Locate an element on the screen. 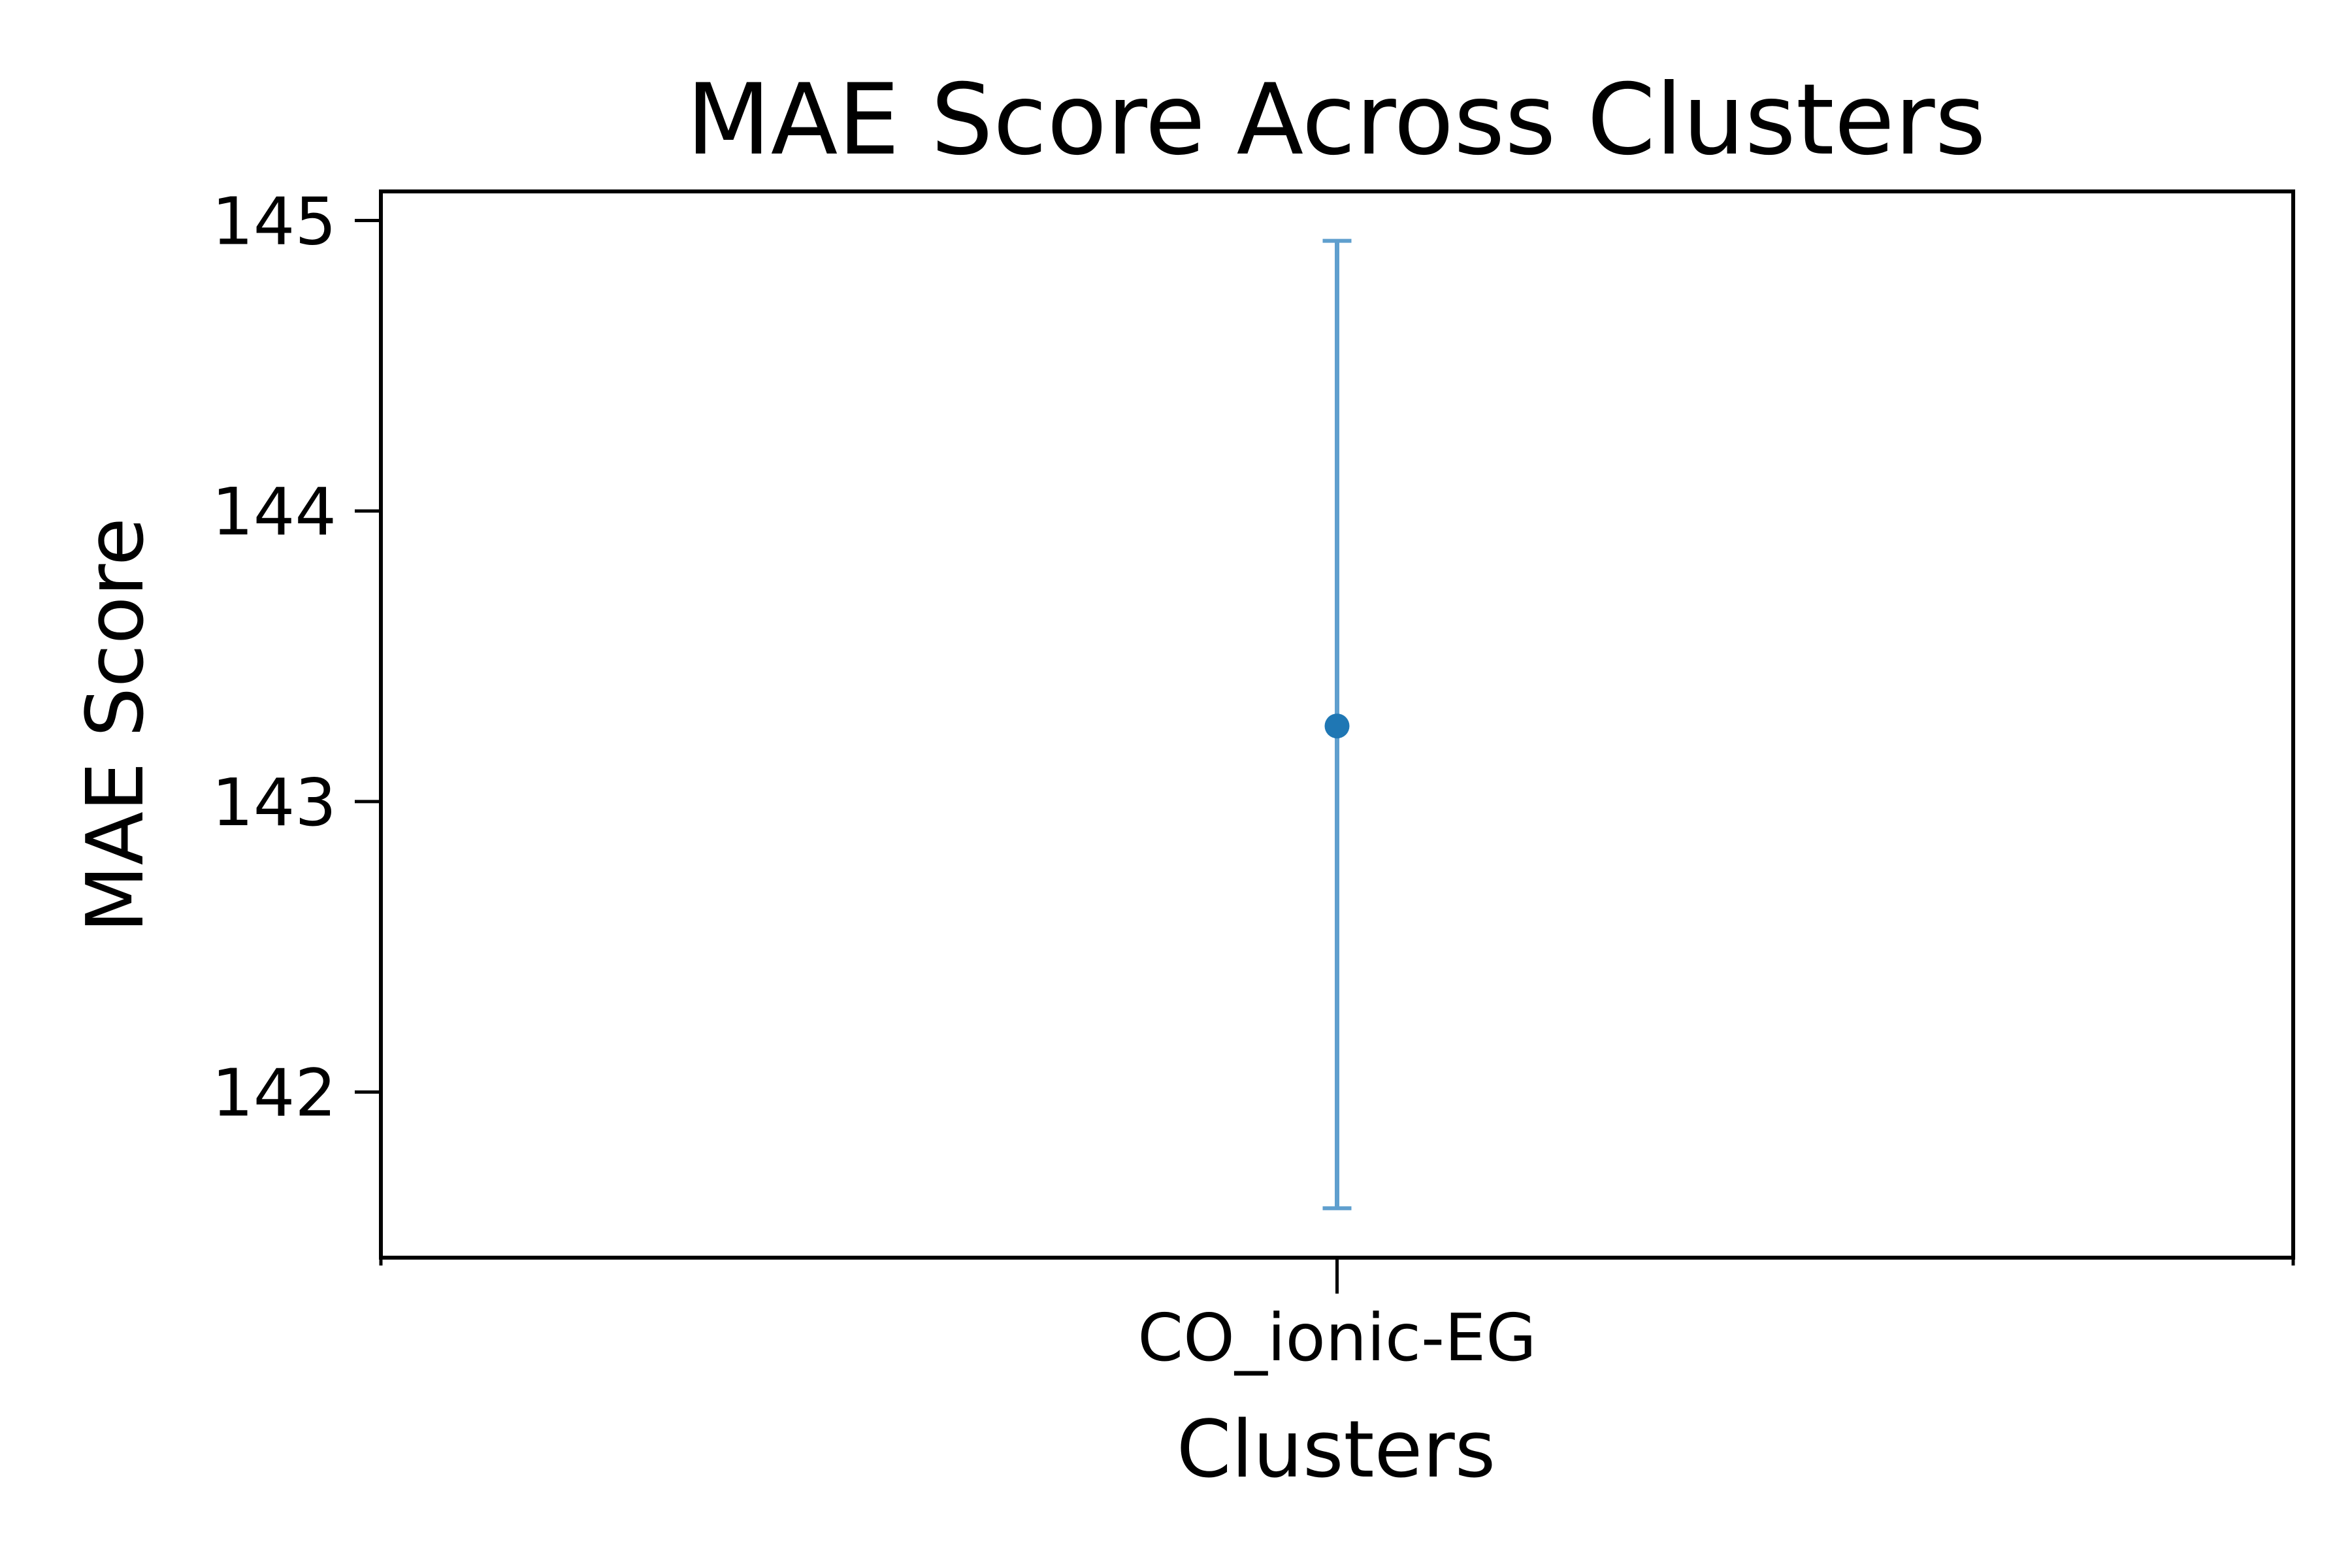  y-tick-label: 145 is located at coordinates (274, 221).